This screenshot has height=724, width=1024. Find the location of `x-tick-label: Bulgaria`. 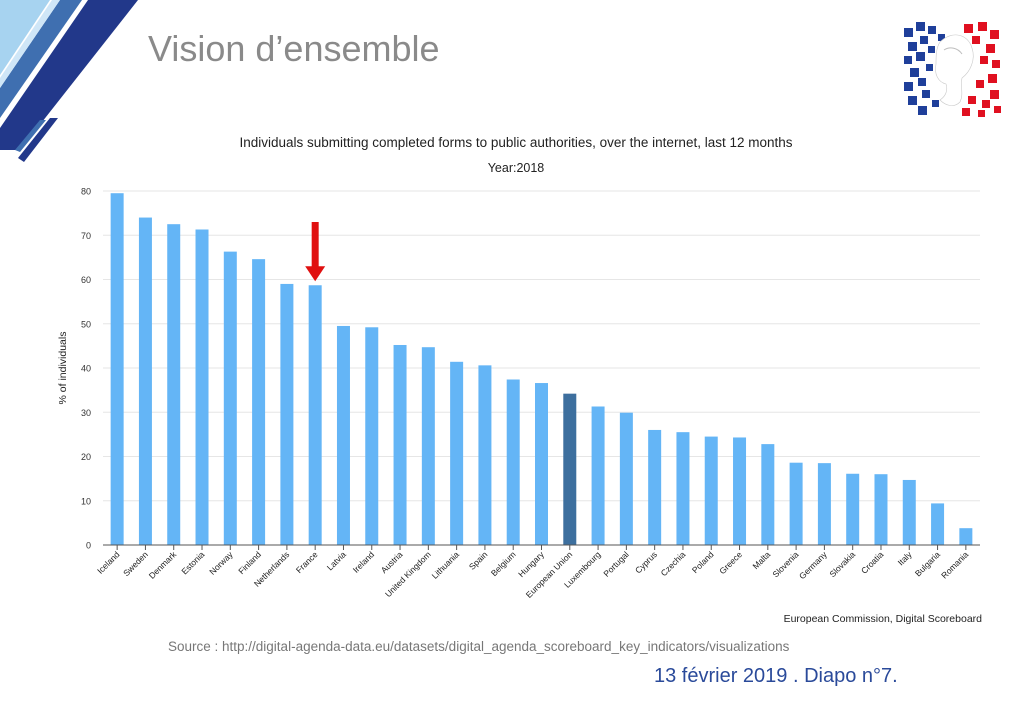

x-tick-label: Bulgaria is located at coordinates (927, 563).